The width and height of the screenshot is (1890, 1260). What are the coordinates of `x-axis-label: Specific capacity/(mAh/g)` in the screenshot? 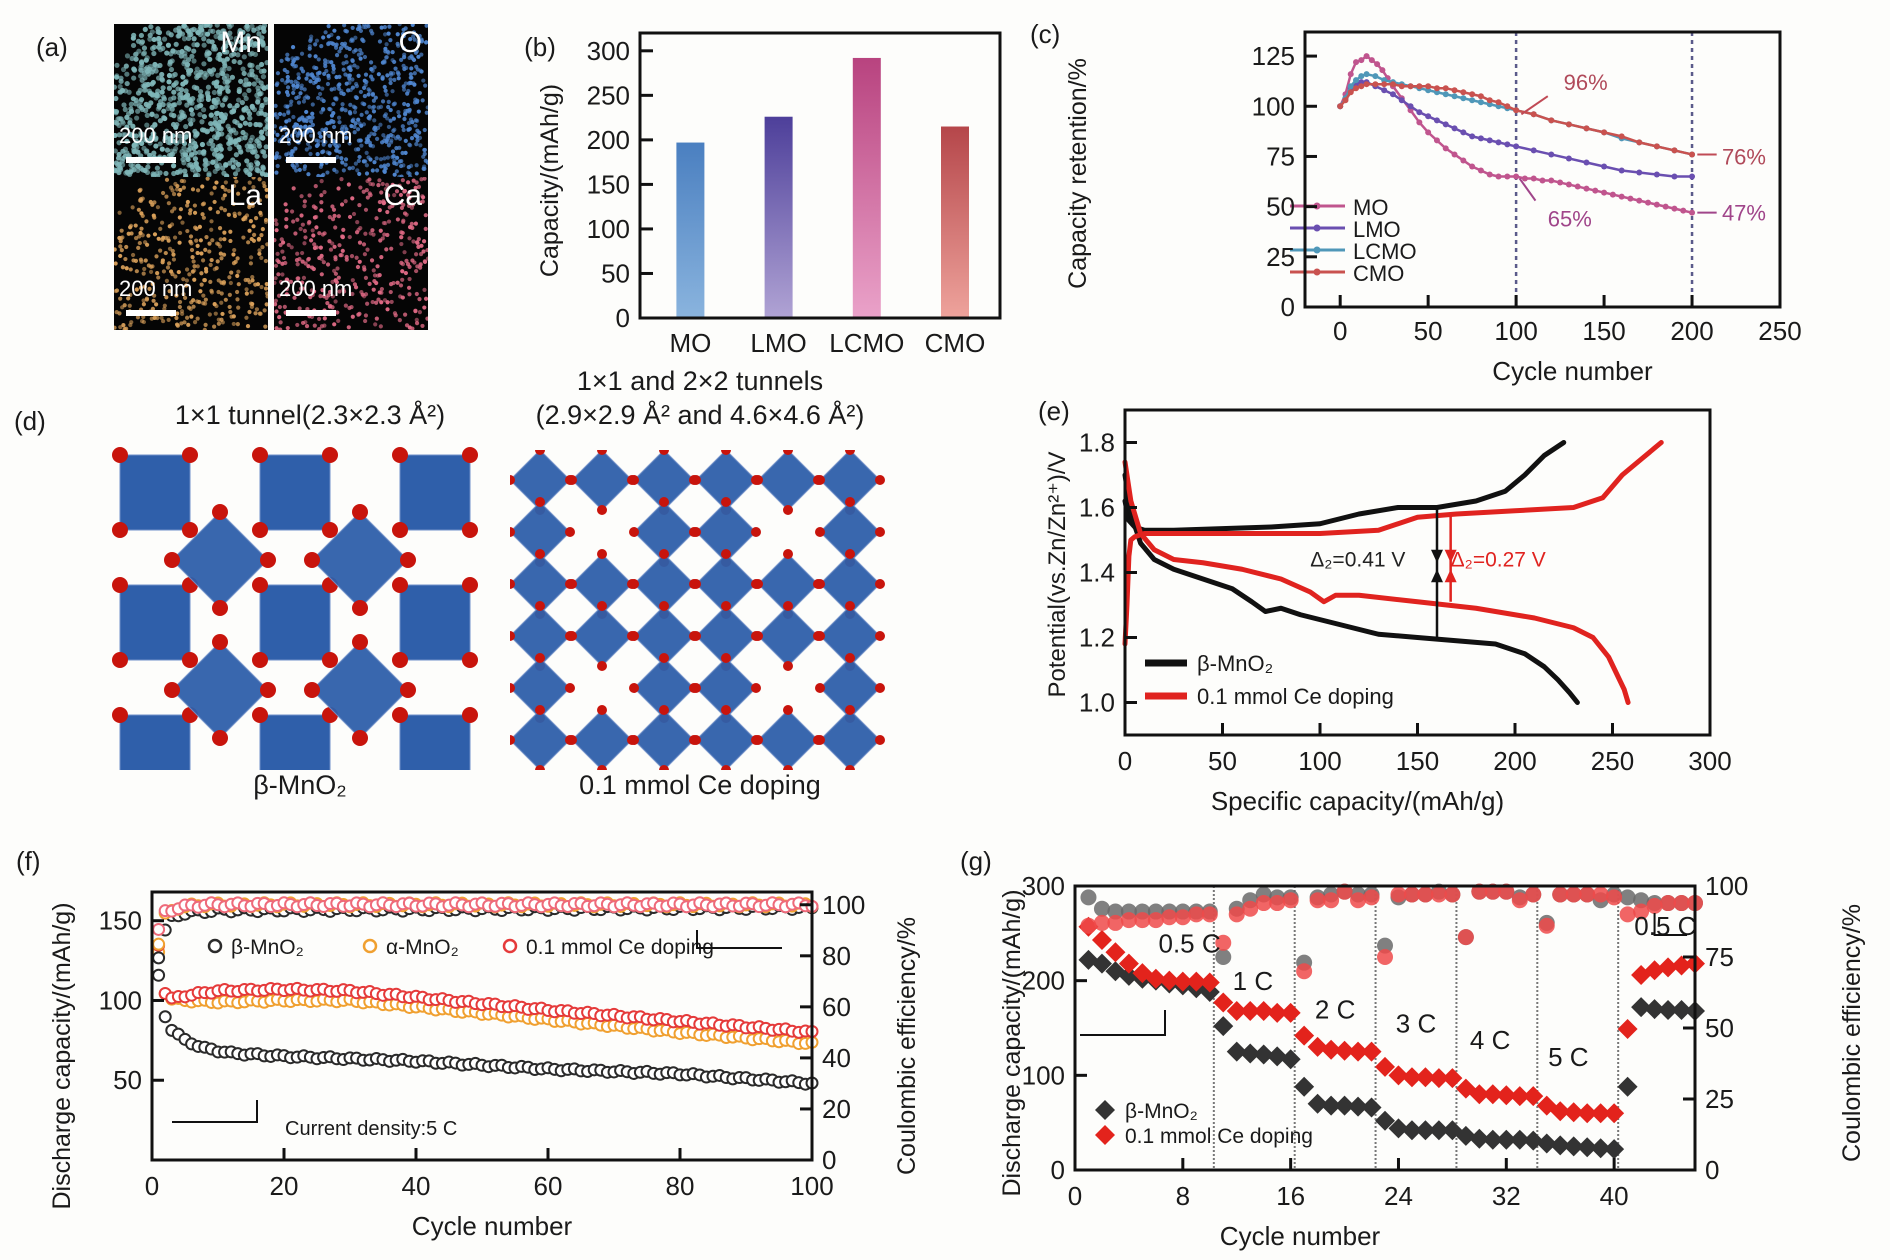 It's located at (1357, 801).